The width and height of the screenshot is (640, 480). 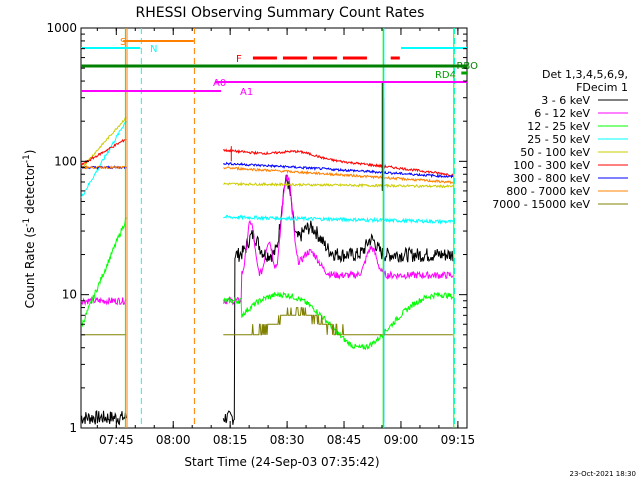 I want to click on legend-label-8: 7000 - 15000 keV, so click(x=541, y=204).